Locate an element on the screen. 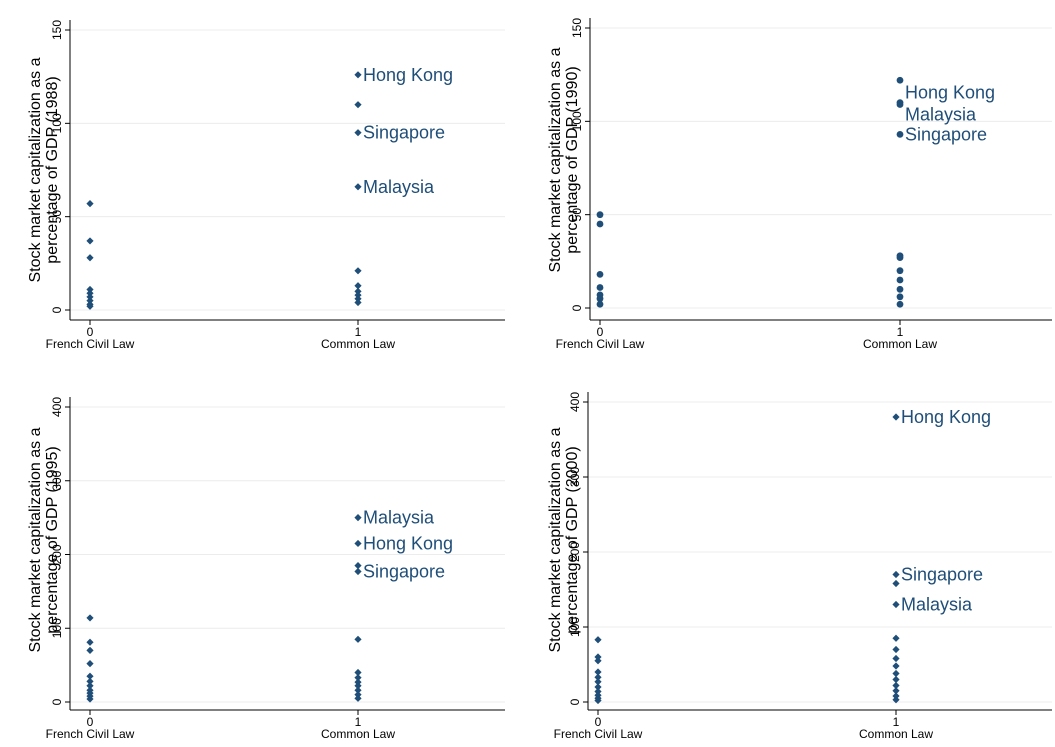  y-axis-label: percentage of GDP (2000) is located at coordinates (572, 539).